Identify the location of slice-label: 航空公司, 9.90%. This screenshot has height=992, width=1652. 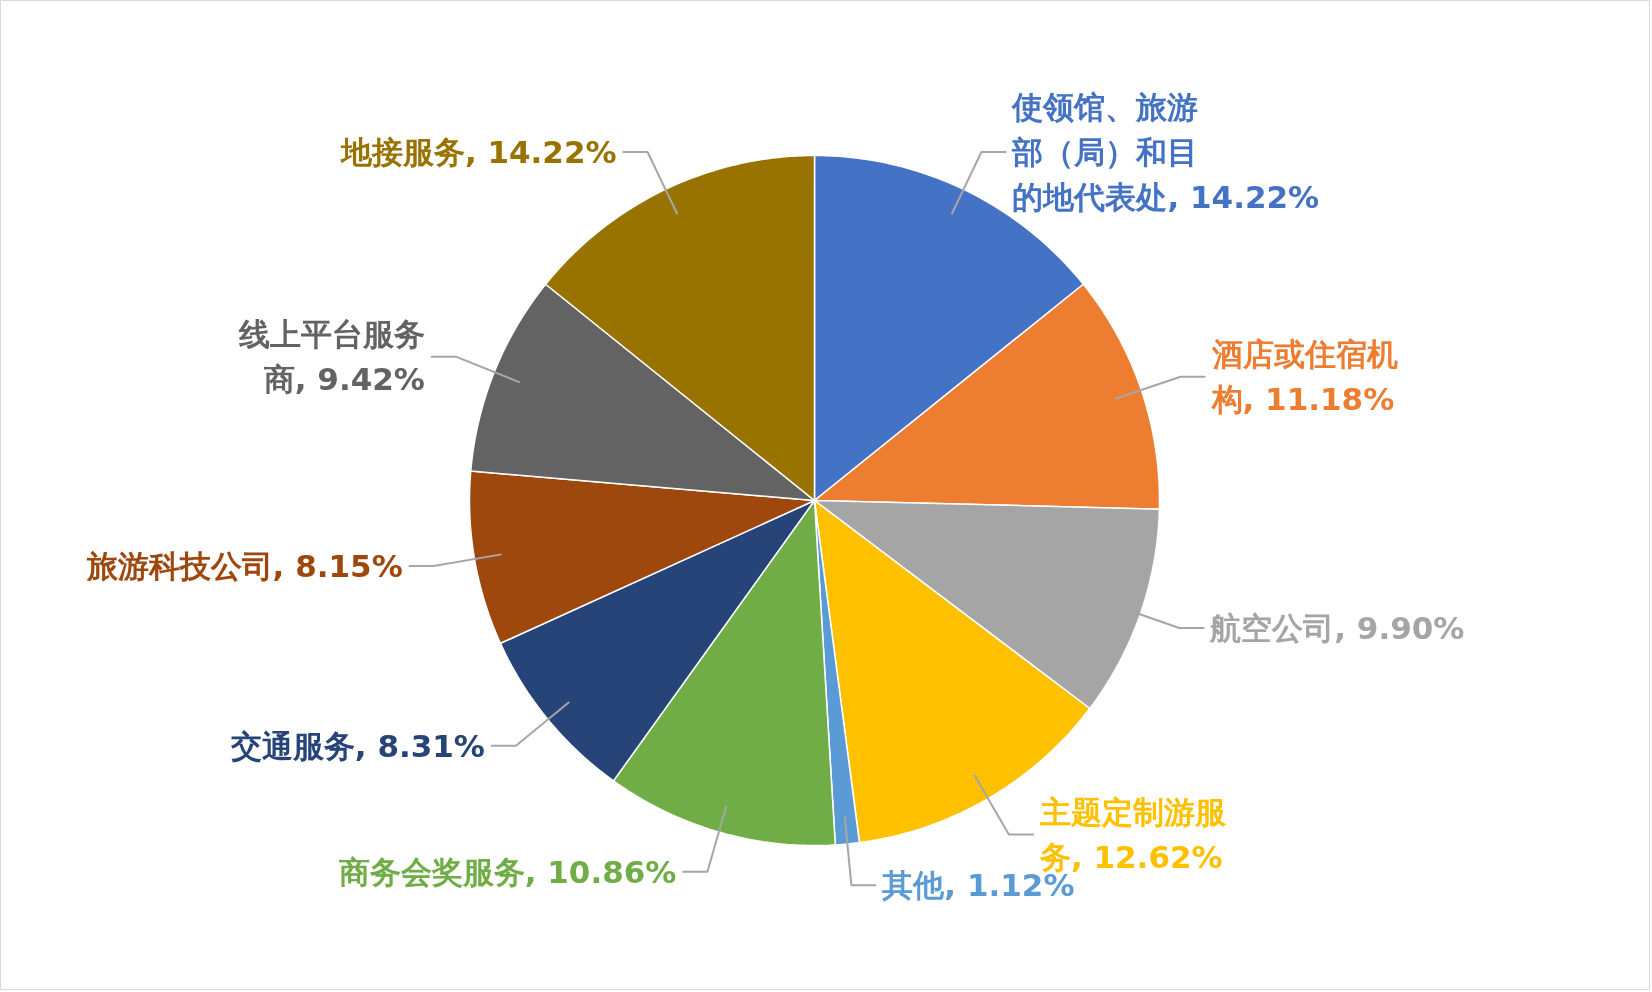
(1337, 627).